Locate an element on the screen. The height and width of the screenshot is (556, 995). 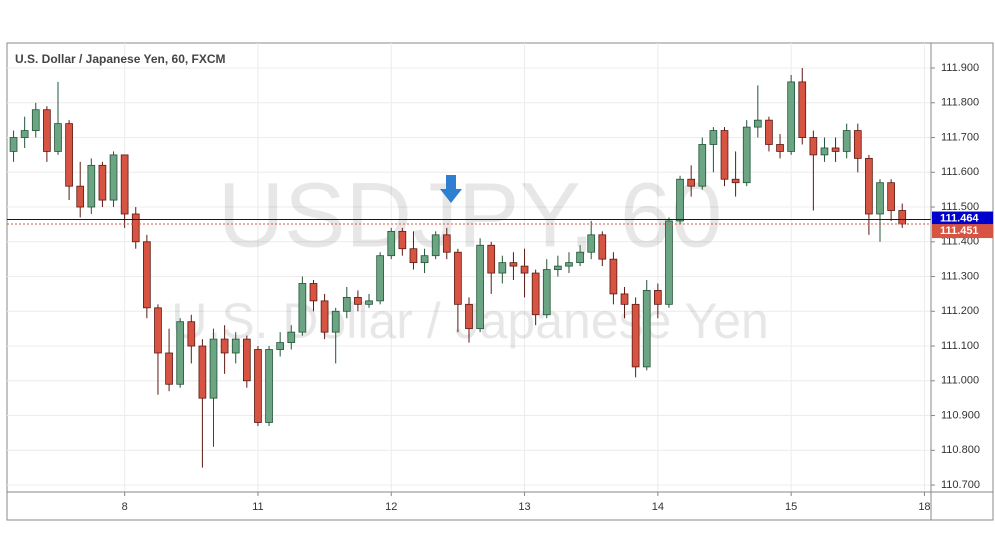
y-tick-label: 111.800 is located at coordinates (960, 103).